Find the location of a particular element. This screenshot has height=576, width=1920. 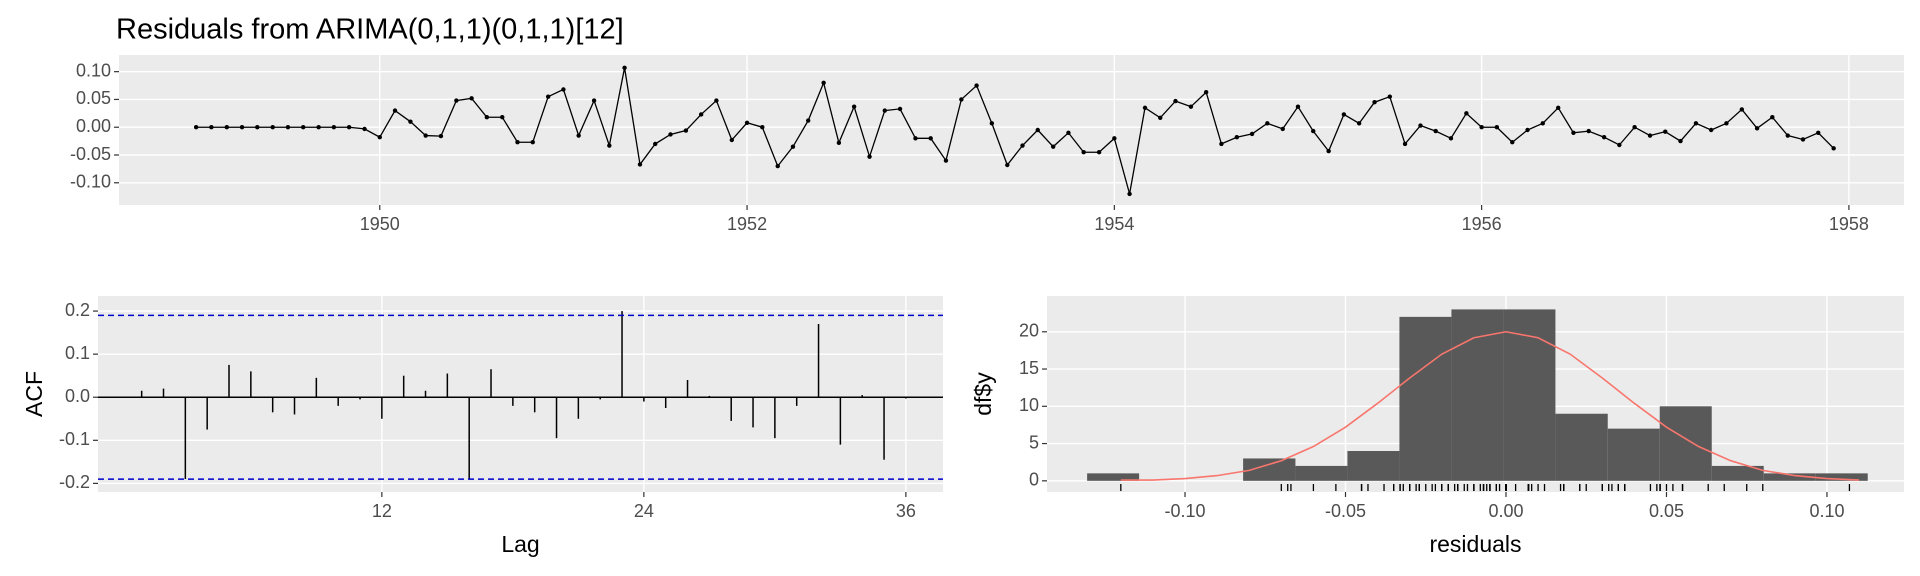

y-tick-label: -0.05 is located at coordinates (90, 154).